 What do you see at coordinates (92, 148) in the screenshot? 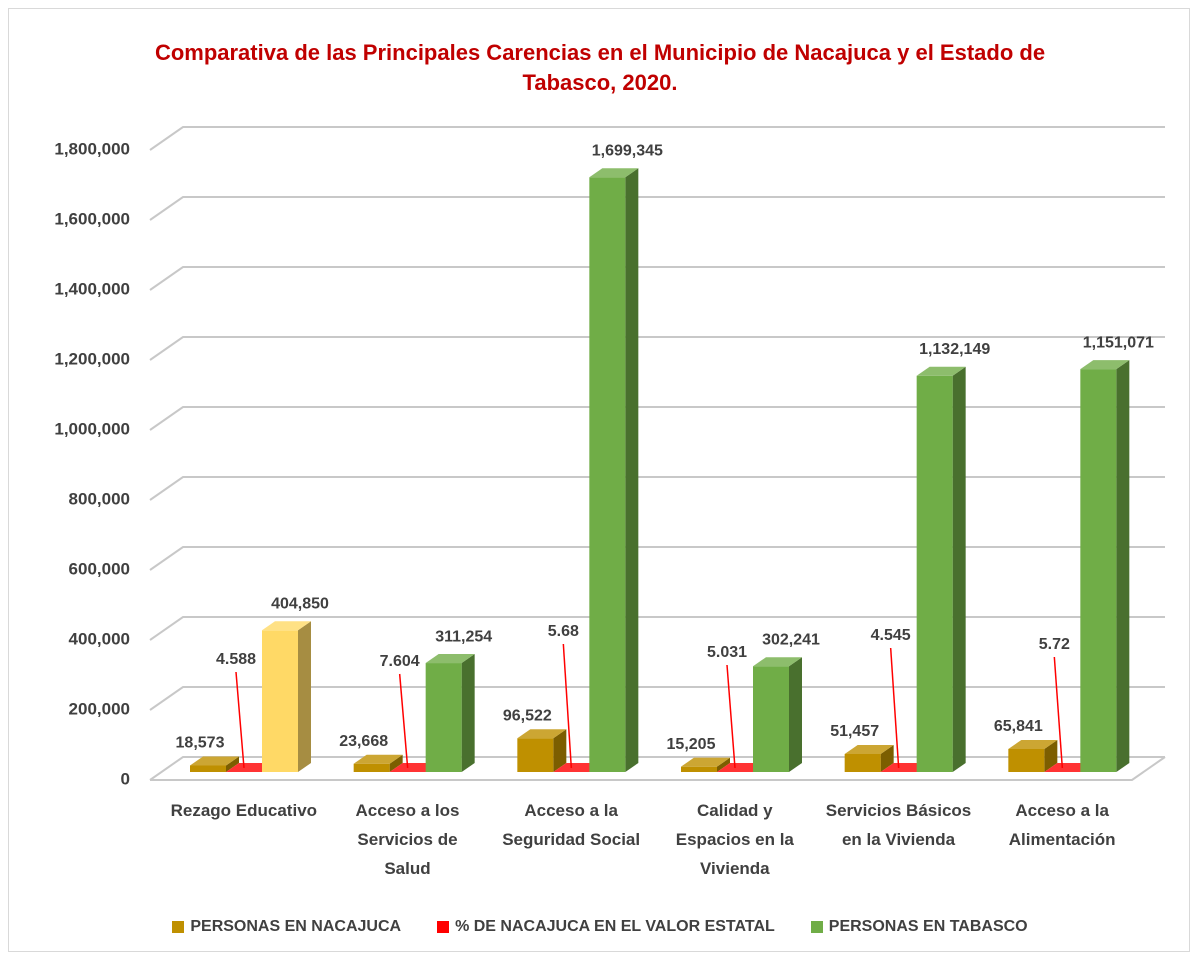
I see `y-tick-label: 1,800,000` at bounding box center [92, 148].